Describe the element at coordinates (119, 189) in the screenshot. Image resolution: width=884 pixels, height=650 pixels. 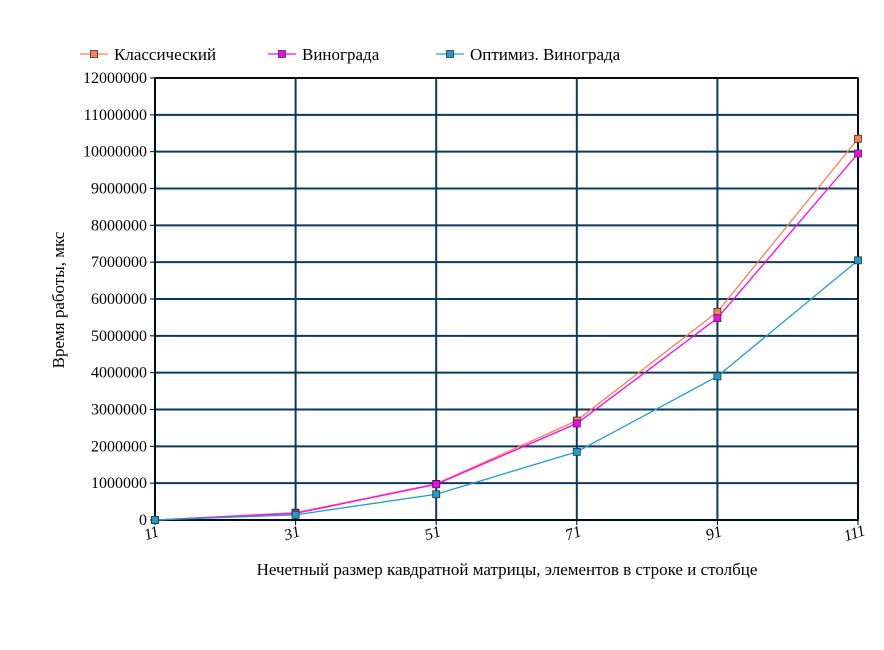
I see `y-tick-label: 9000000` at that location.